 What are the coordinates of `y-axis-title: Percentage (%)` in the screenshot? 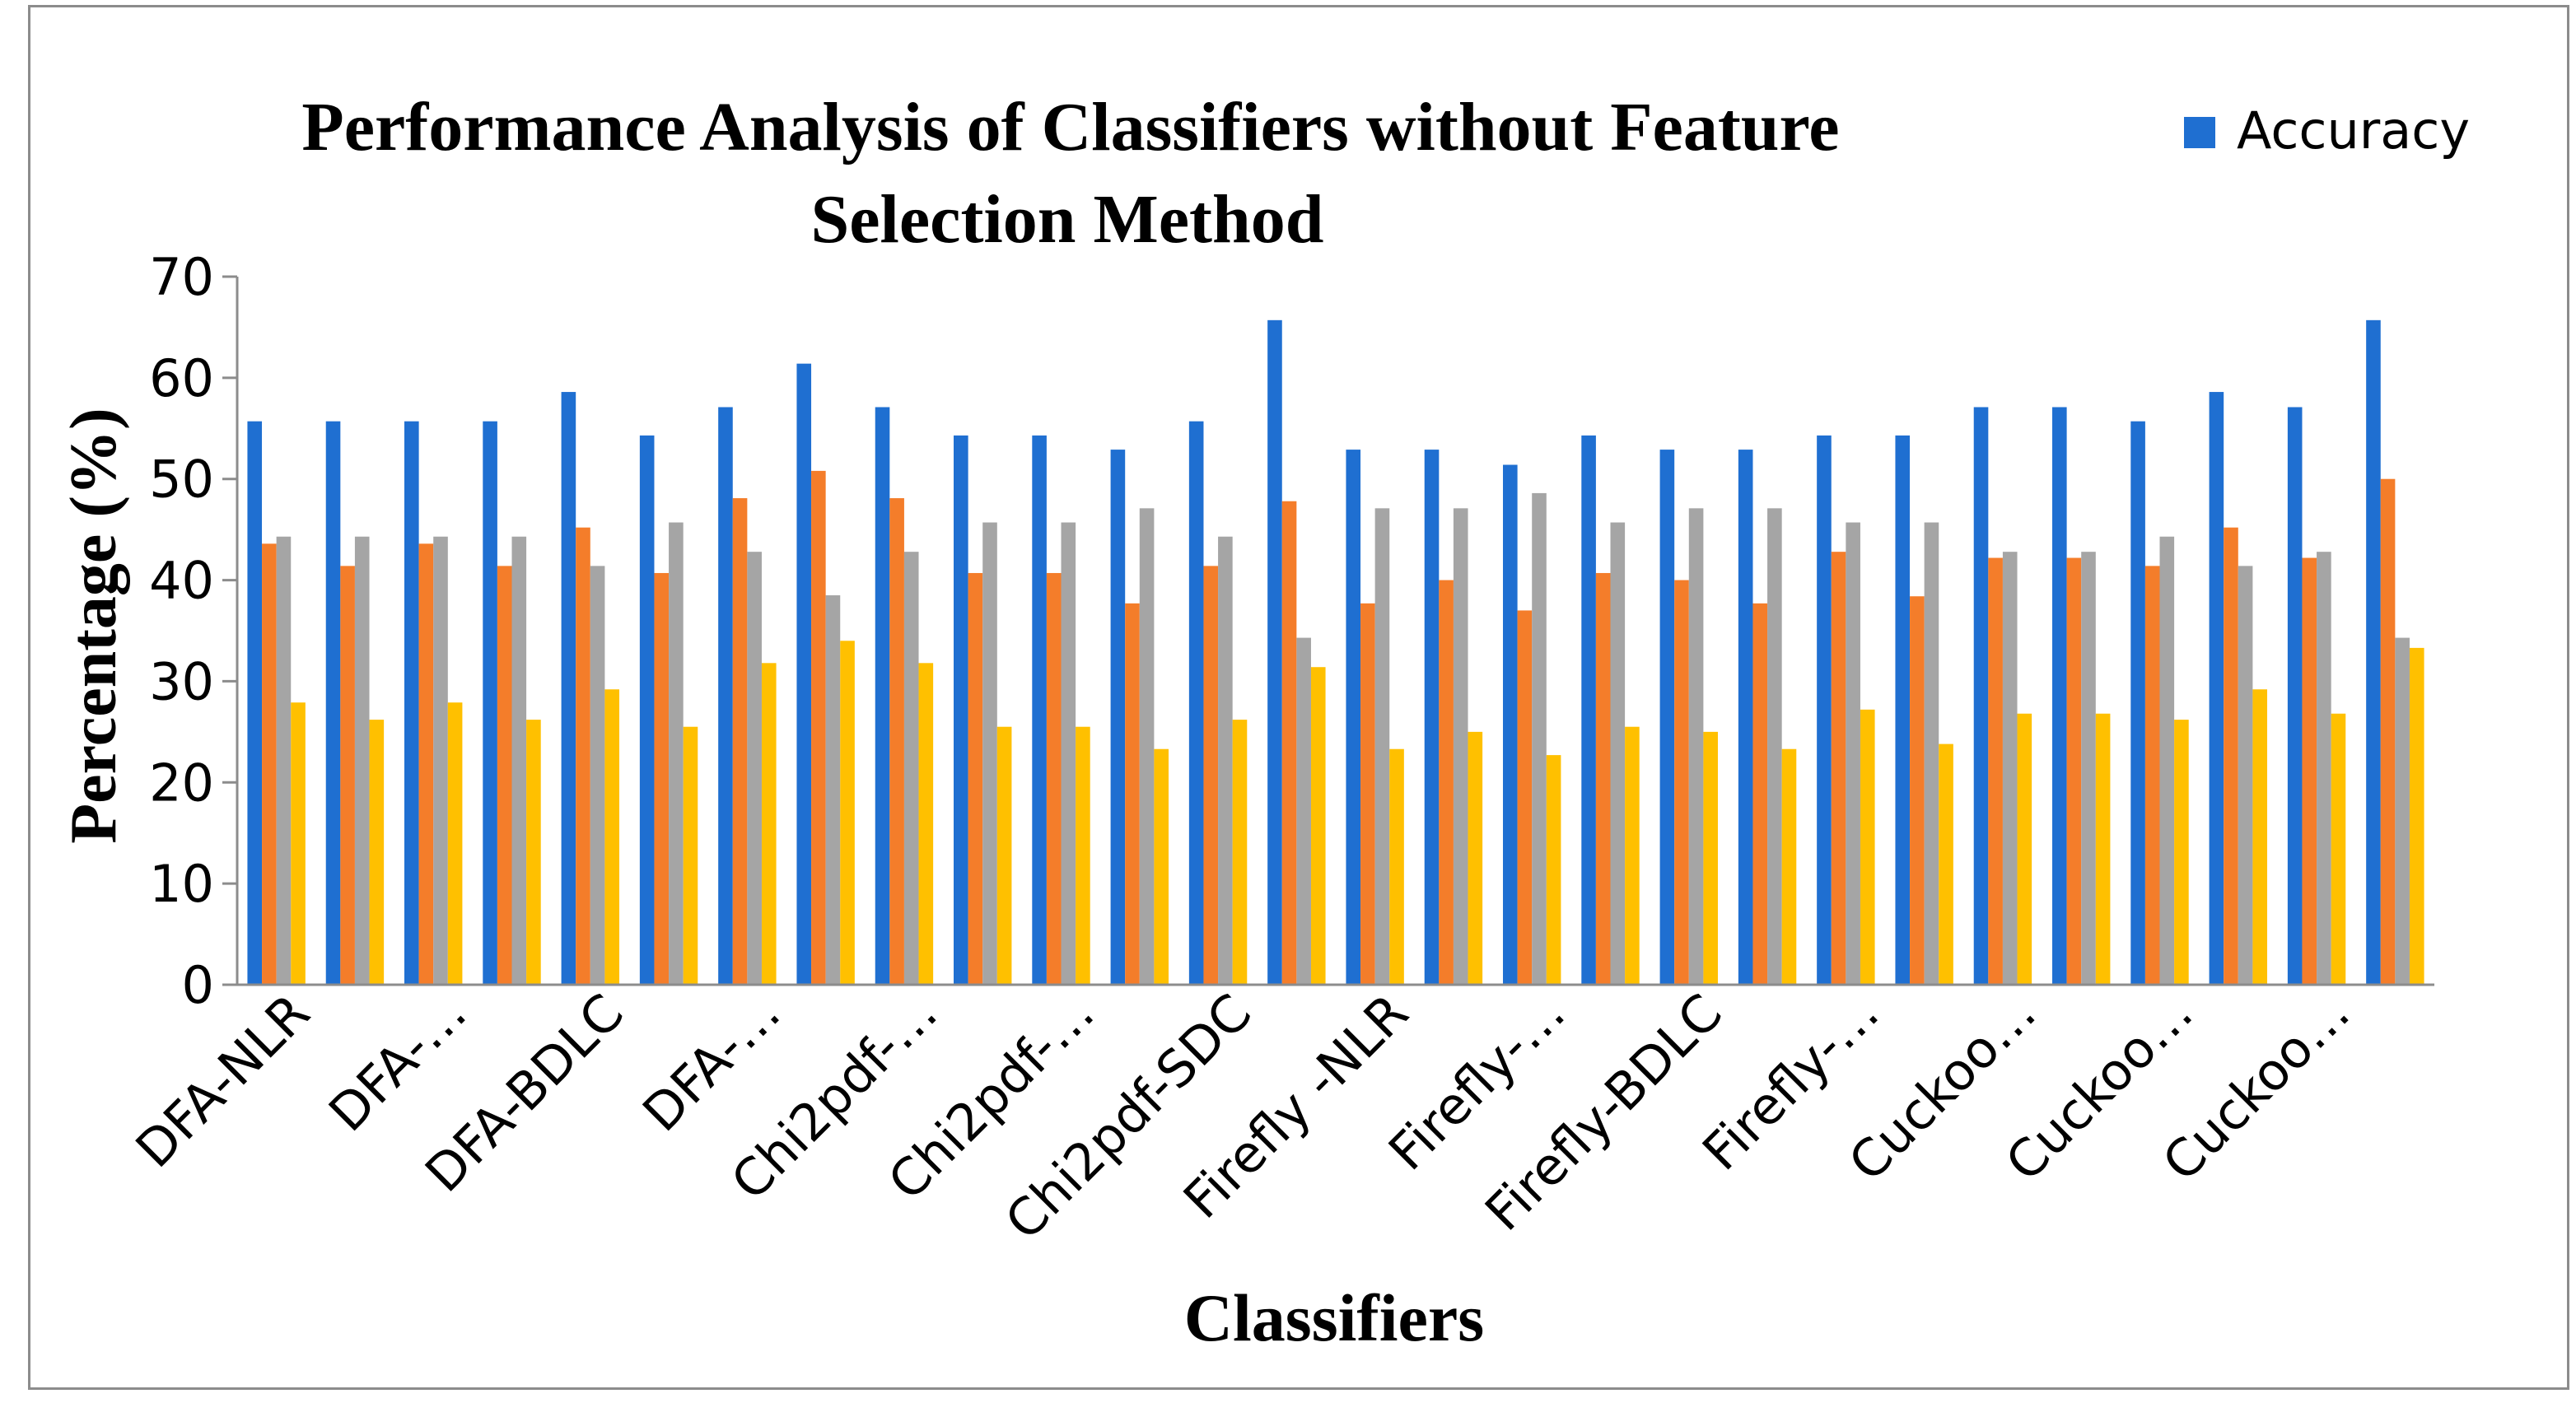 It's located at (94, 625).